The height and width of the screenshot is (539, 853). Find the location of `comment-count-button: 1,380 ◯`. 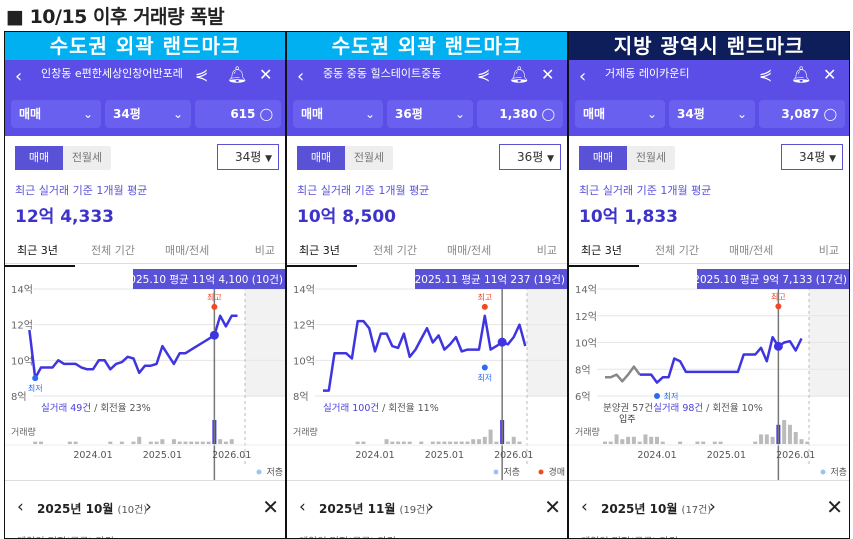

comment-count-button: 1,380 ◯ is located at coordinates (520, 114).